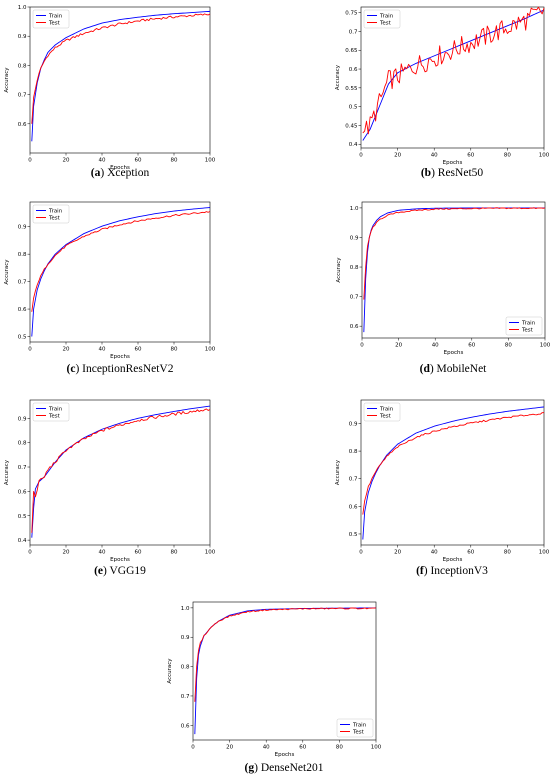 This screenshot has height=782, width=550. What do you see at coordinates (420, 571) in the screenshot?
I see `caption-letter: (f` at bounding box center [420, 571].